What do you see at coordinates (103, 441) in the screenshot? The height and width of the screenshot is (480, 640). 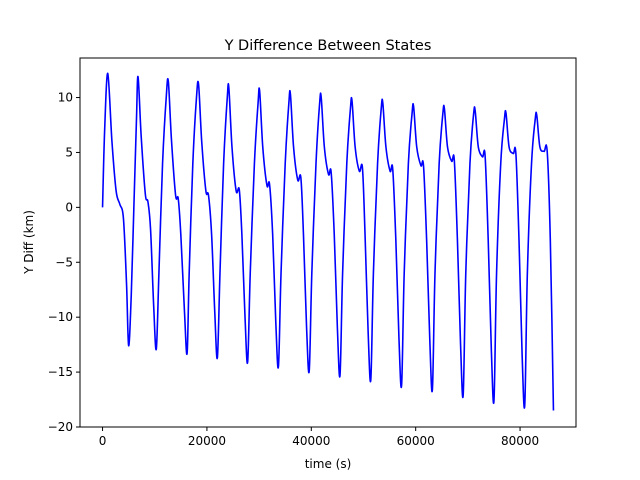 I see `x-tick-label: 0` at bounding box center [103, 441].